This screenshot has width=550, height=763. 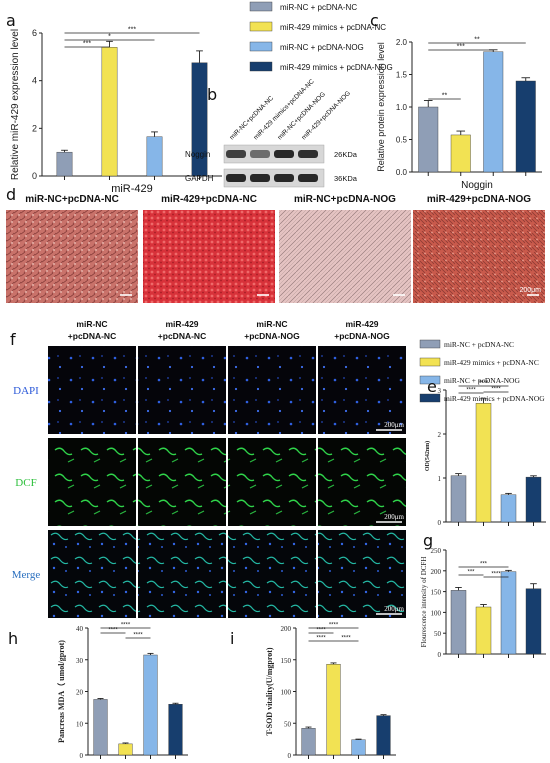 I want to click on y-tick-label: 4, so click(x=34, y=81).